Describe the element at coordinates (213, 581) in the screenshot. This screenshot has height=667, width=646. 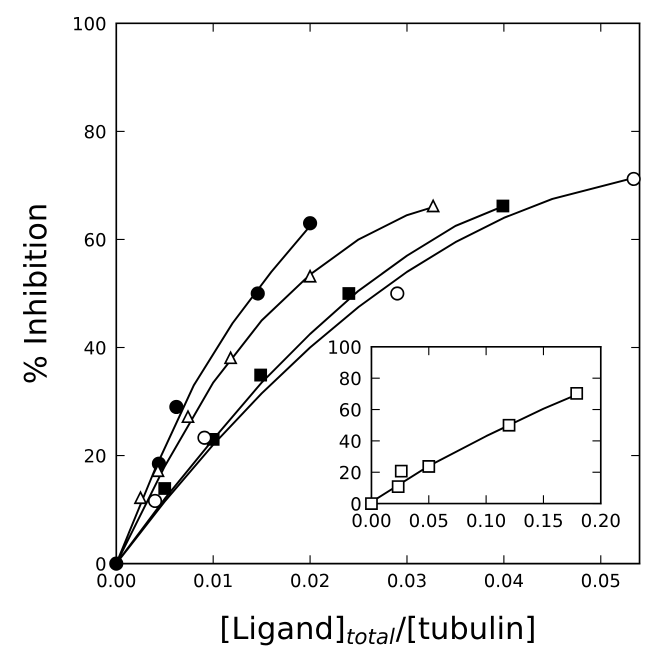
I see `x-tick-label: 0.01` at that location.